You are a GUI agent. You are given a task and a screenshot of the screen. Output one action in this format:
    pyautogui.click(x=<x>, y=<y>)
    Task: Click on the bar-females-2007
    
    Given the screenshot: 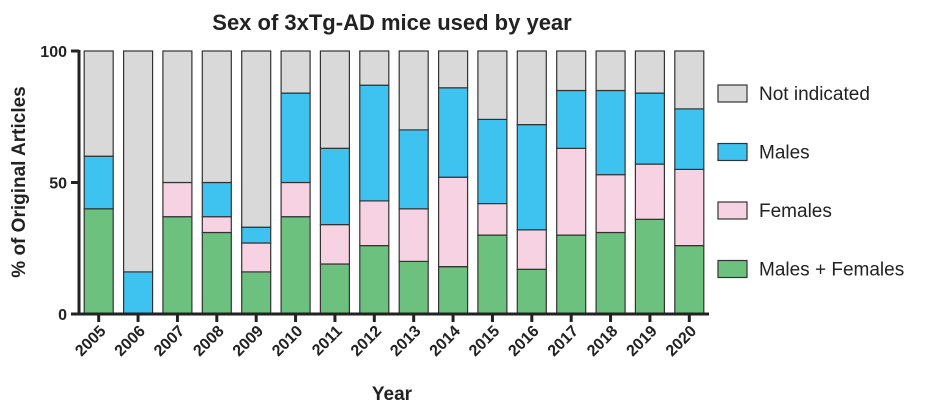 What is the action you would take?
    pyautogui.click(x=177, y=199)
    